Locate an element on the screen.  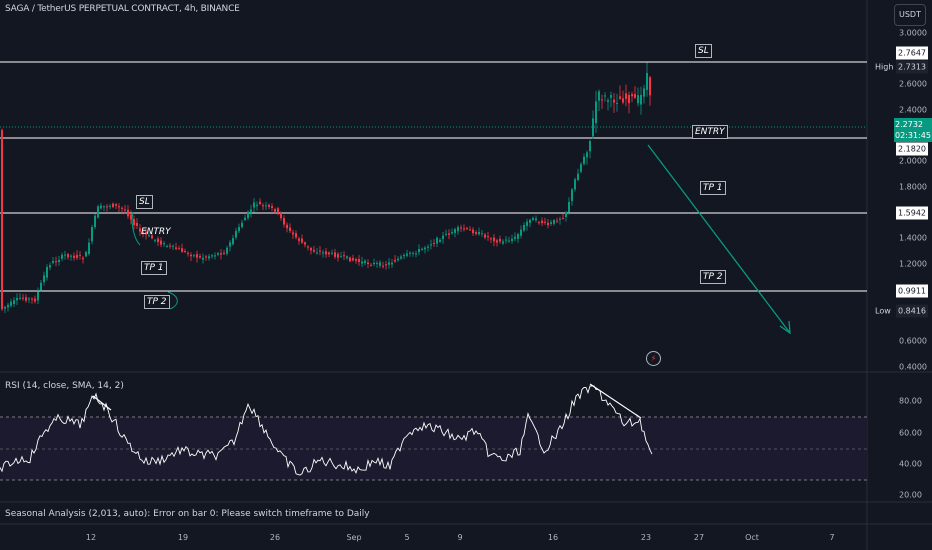
rsi-title: RSI (14, close, SMA, 14, 2) is located at coordinates (64, 386).